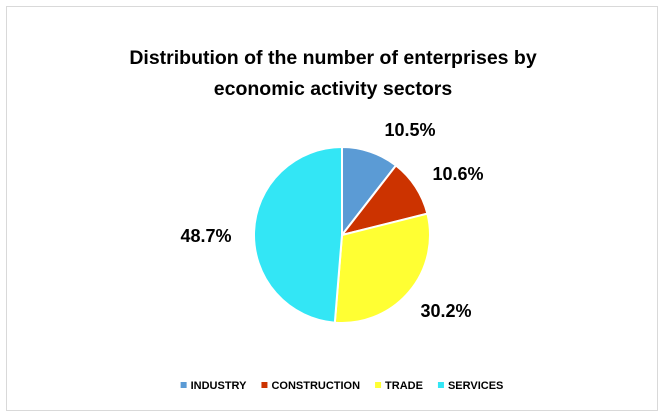 The height and width of the screenshot is (417, 664). Describe the element at coordinates (457, 174) in the screenshot. I see `data-label-construction: 10.6%` at that location.